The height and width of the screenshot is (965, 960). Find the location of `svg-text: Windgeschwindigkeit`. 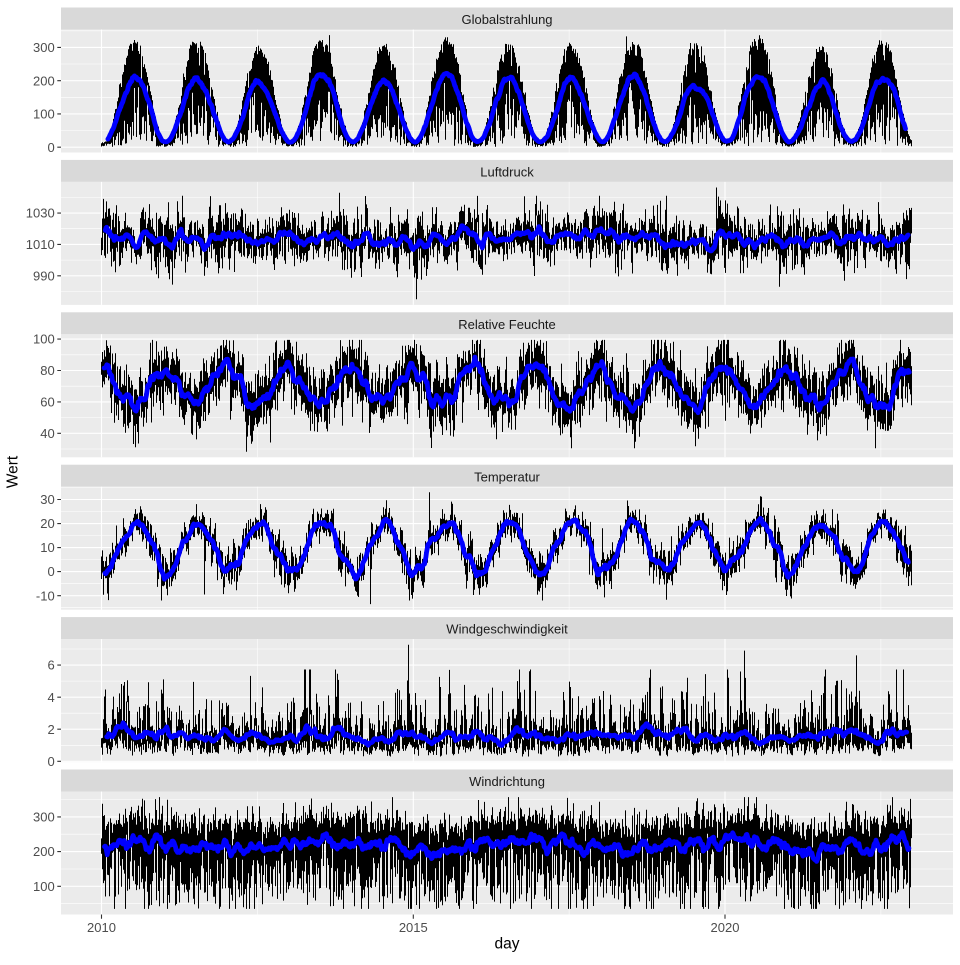

svg-text: Windgeschwindigkeit is located at coordinates (507, 629).